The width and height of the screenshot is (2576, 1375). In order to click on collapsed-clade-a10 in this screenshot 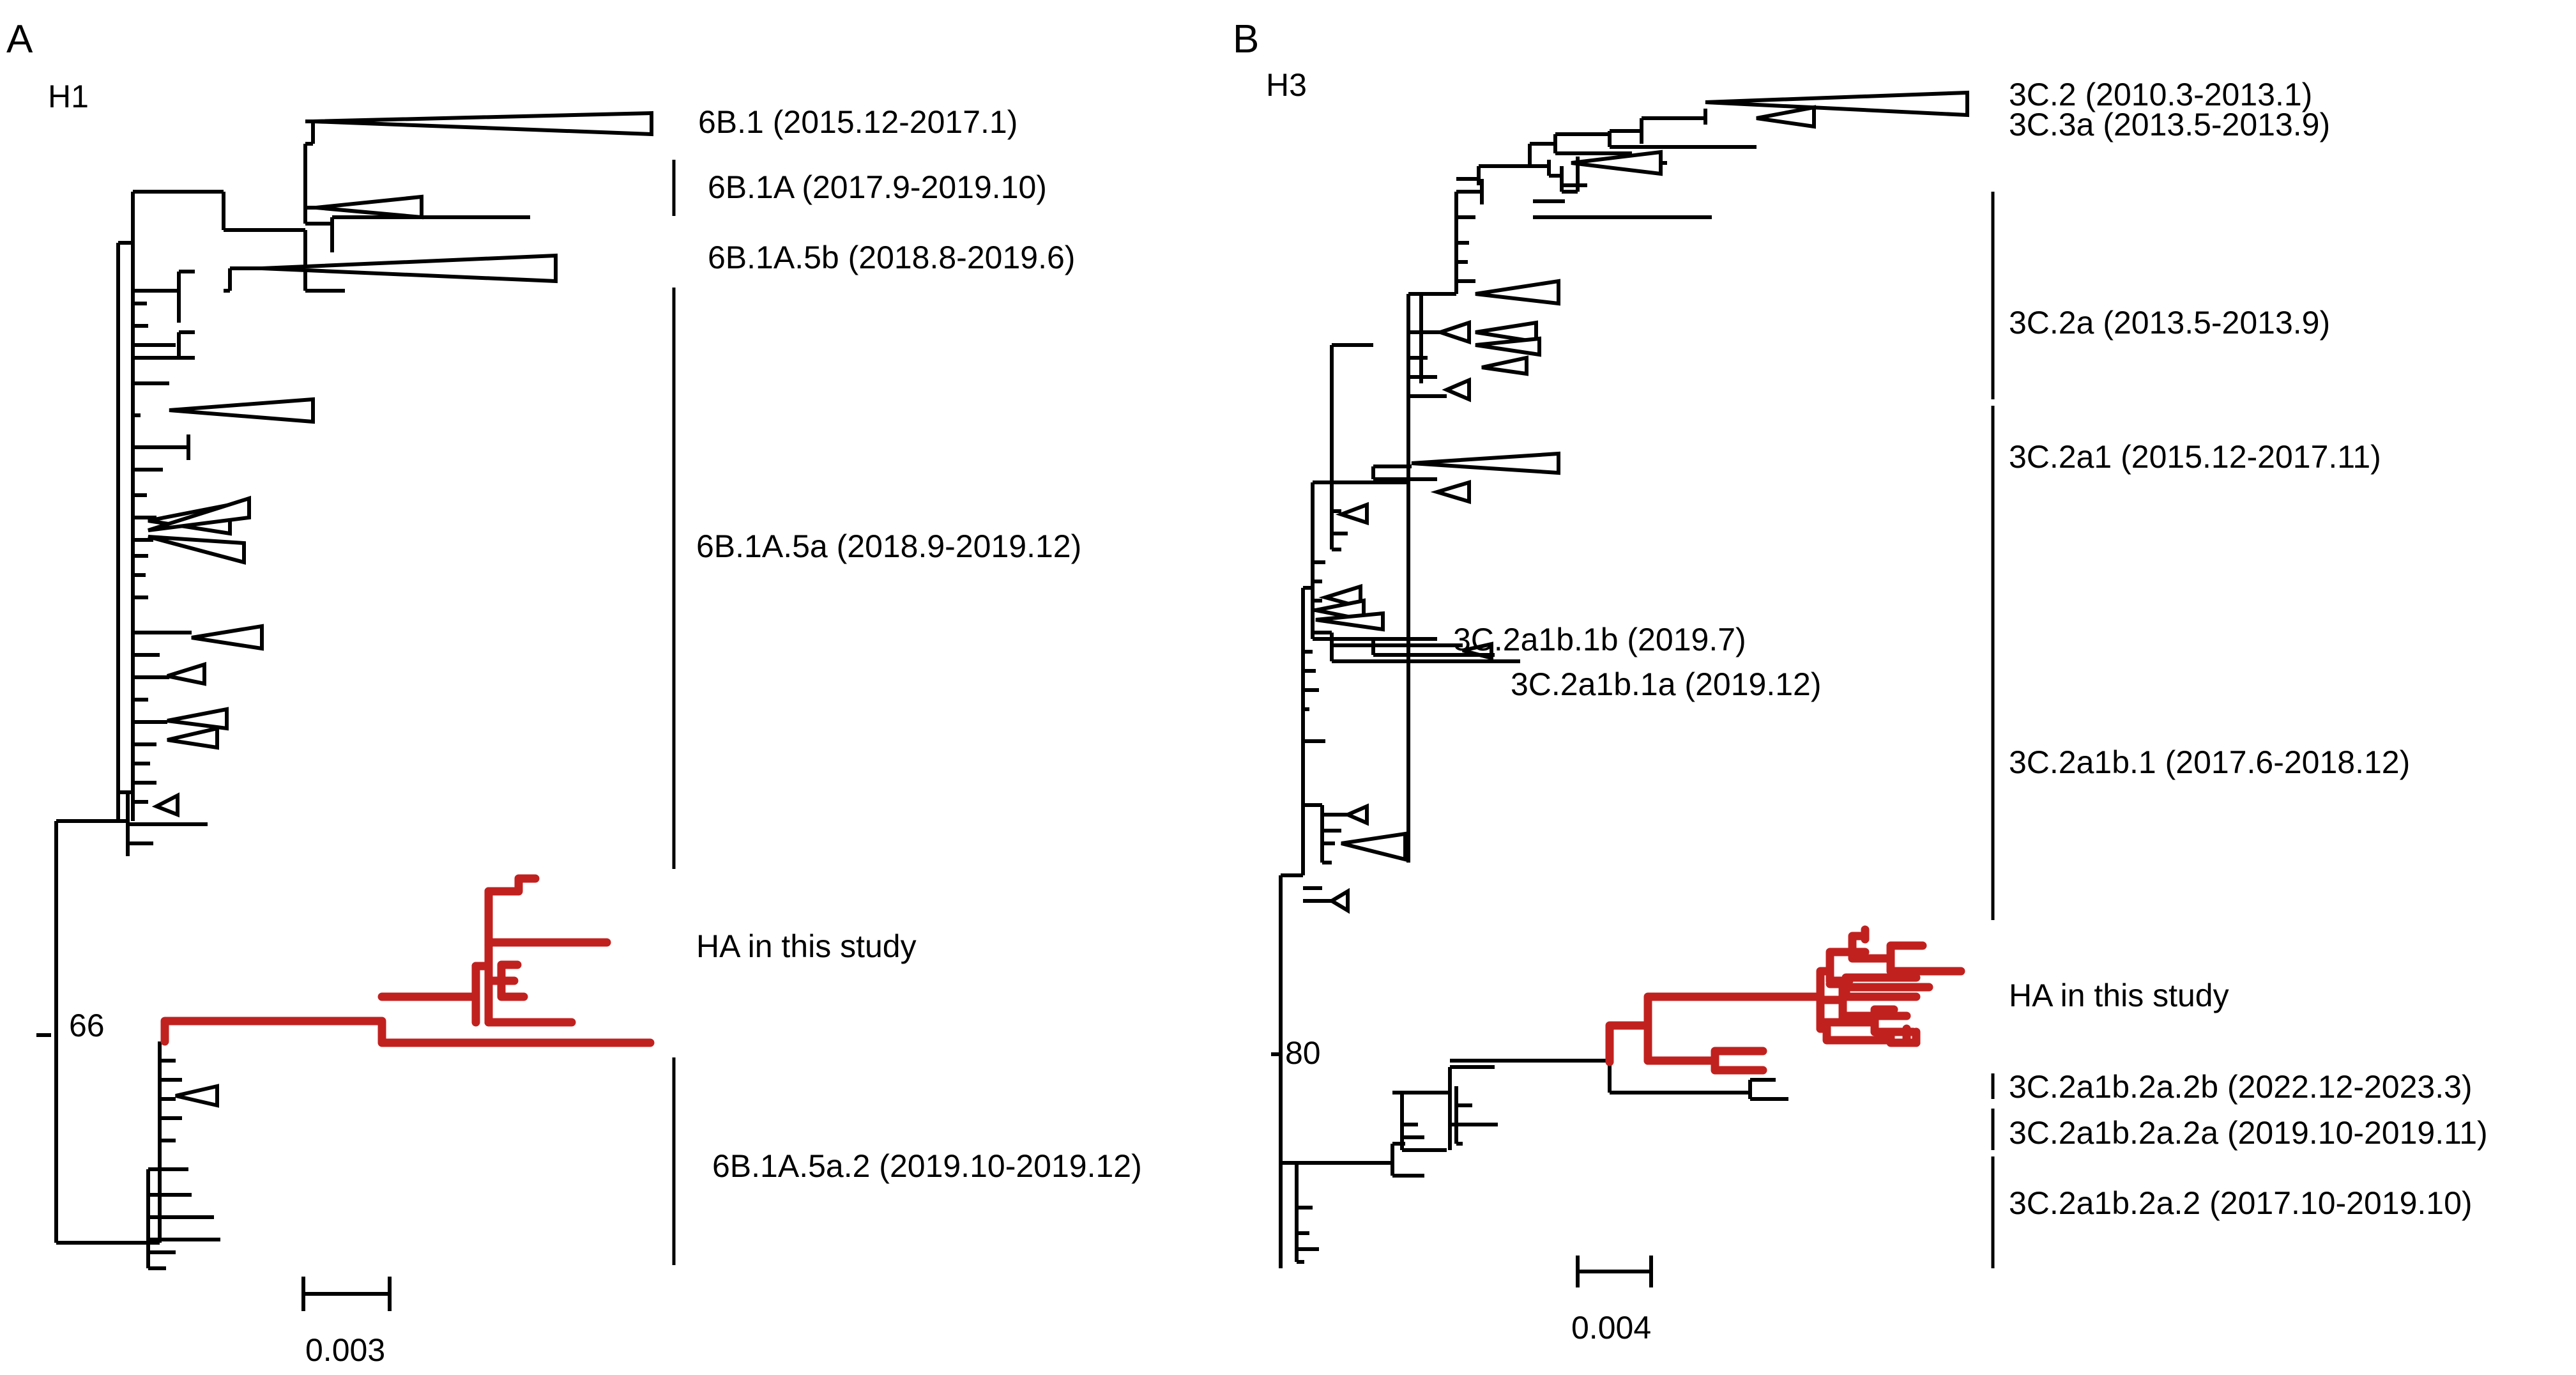, I will do `click(197, 1096)`.